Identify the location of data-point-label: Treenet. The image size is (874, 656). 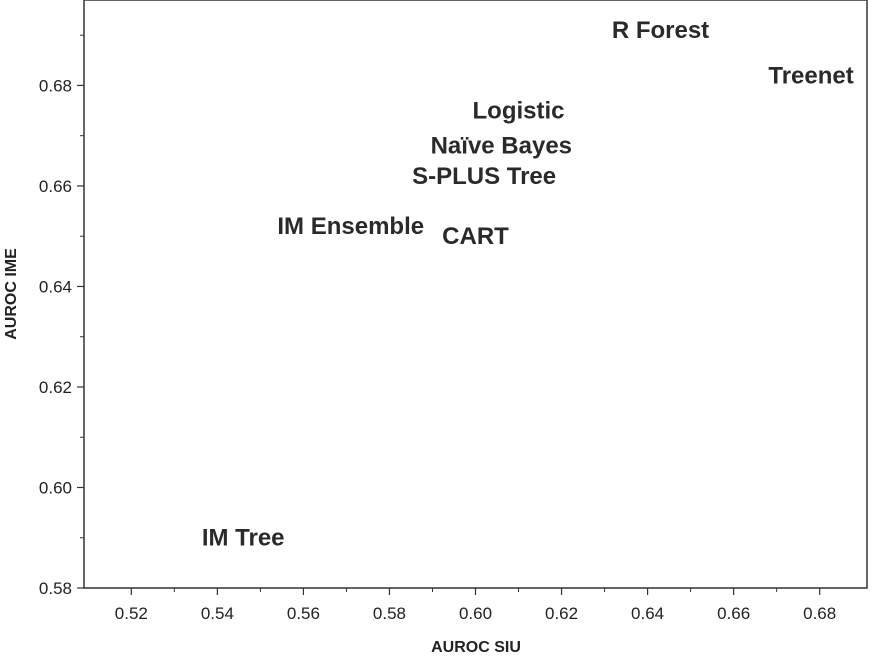
(810, 75).